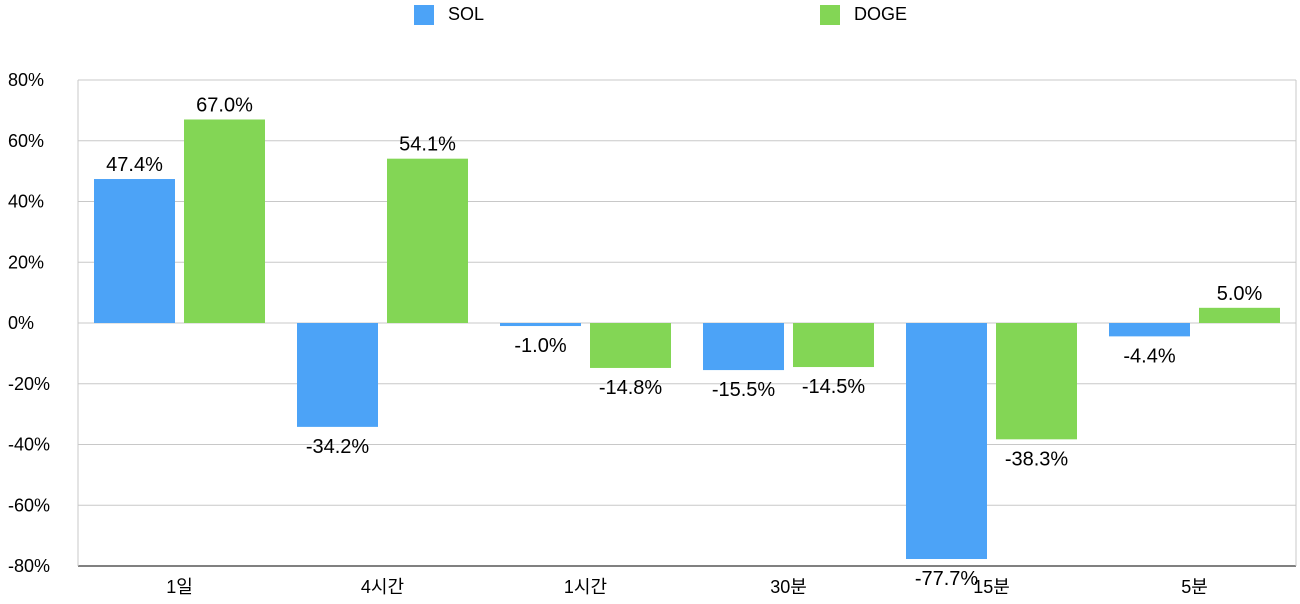 The height and width of the screenshot is (604, 1300). What do you see at coordinates (650, 15) in the screenshot?
I see `legend: SOL DOGE` at bounding box center [650, 15].